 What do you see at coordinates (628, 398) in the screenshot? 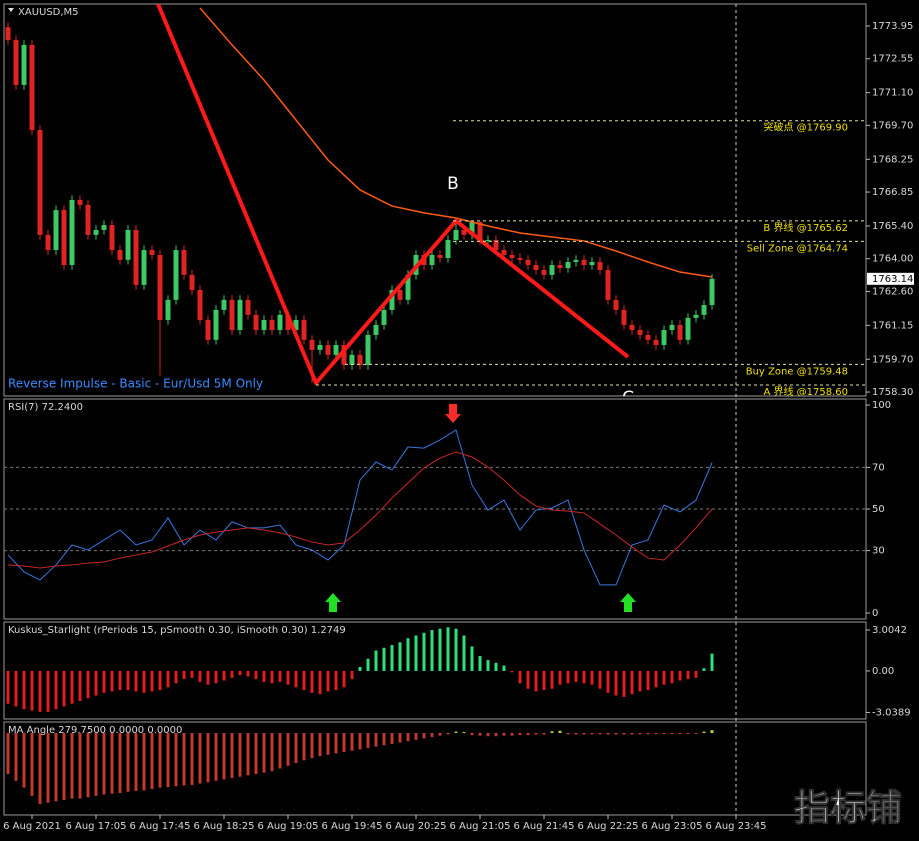
I see `wave-label: C` at bounding box center [628, 398].